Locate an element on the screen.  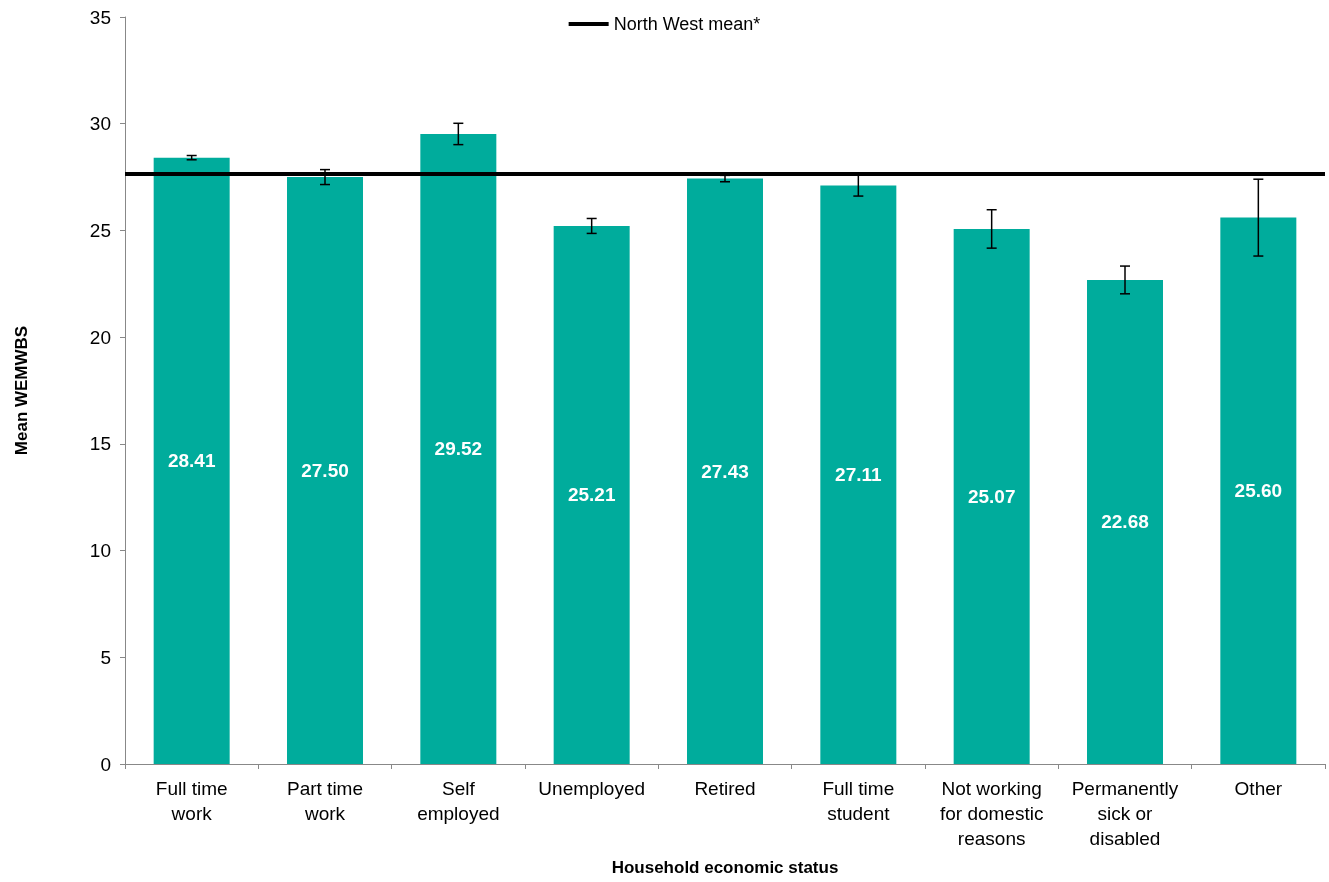
data-label: 27.50 is located at coordinates (325, 471).